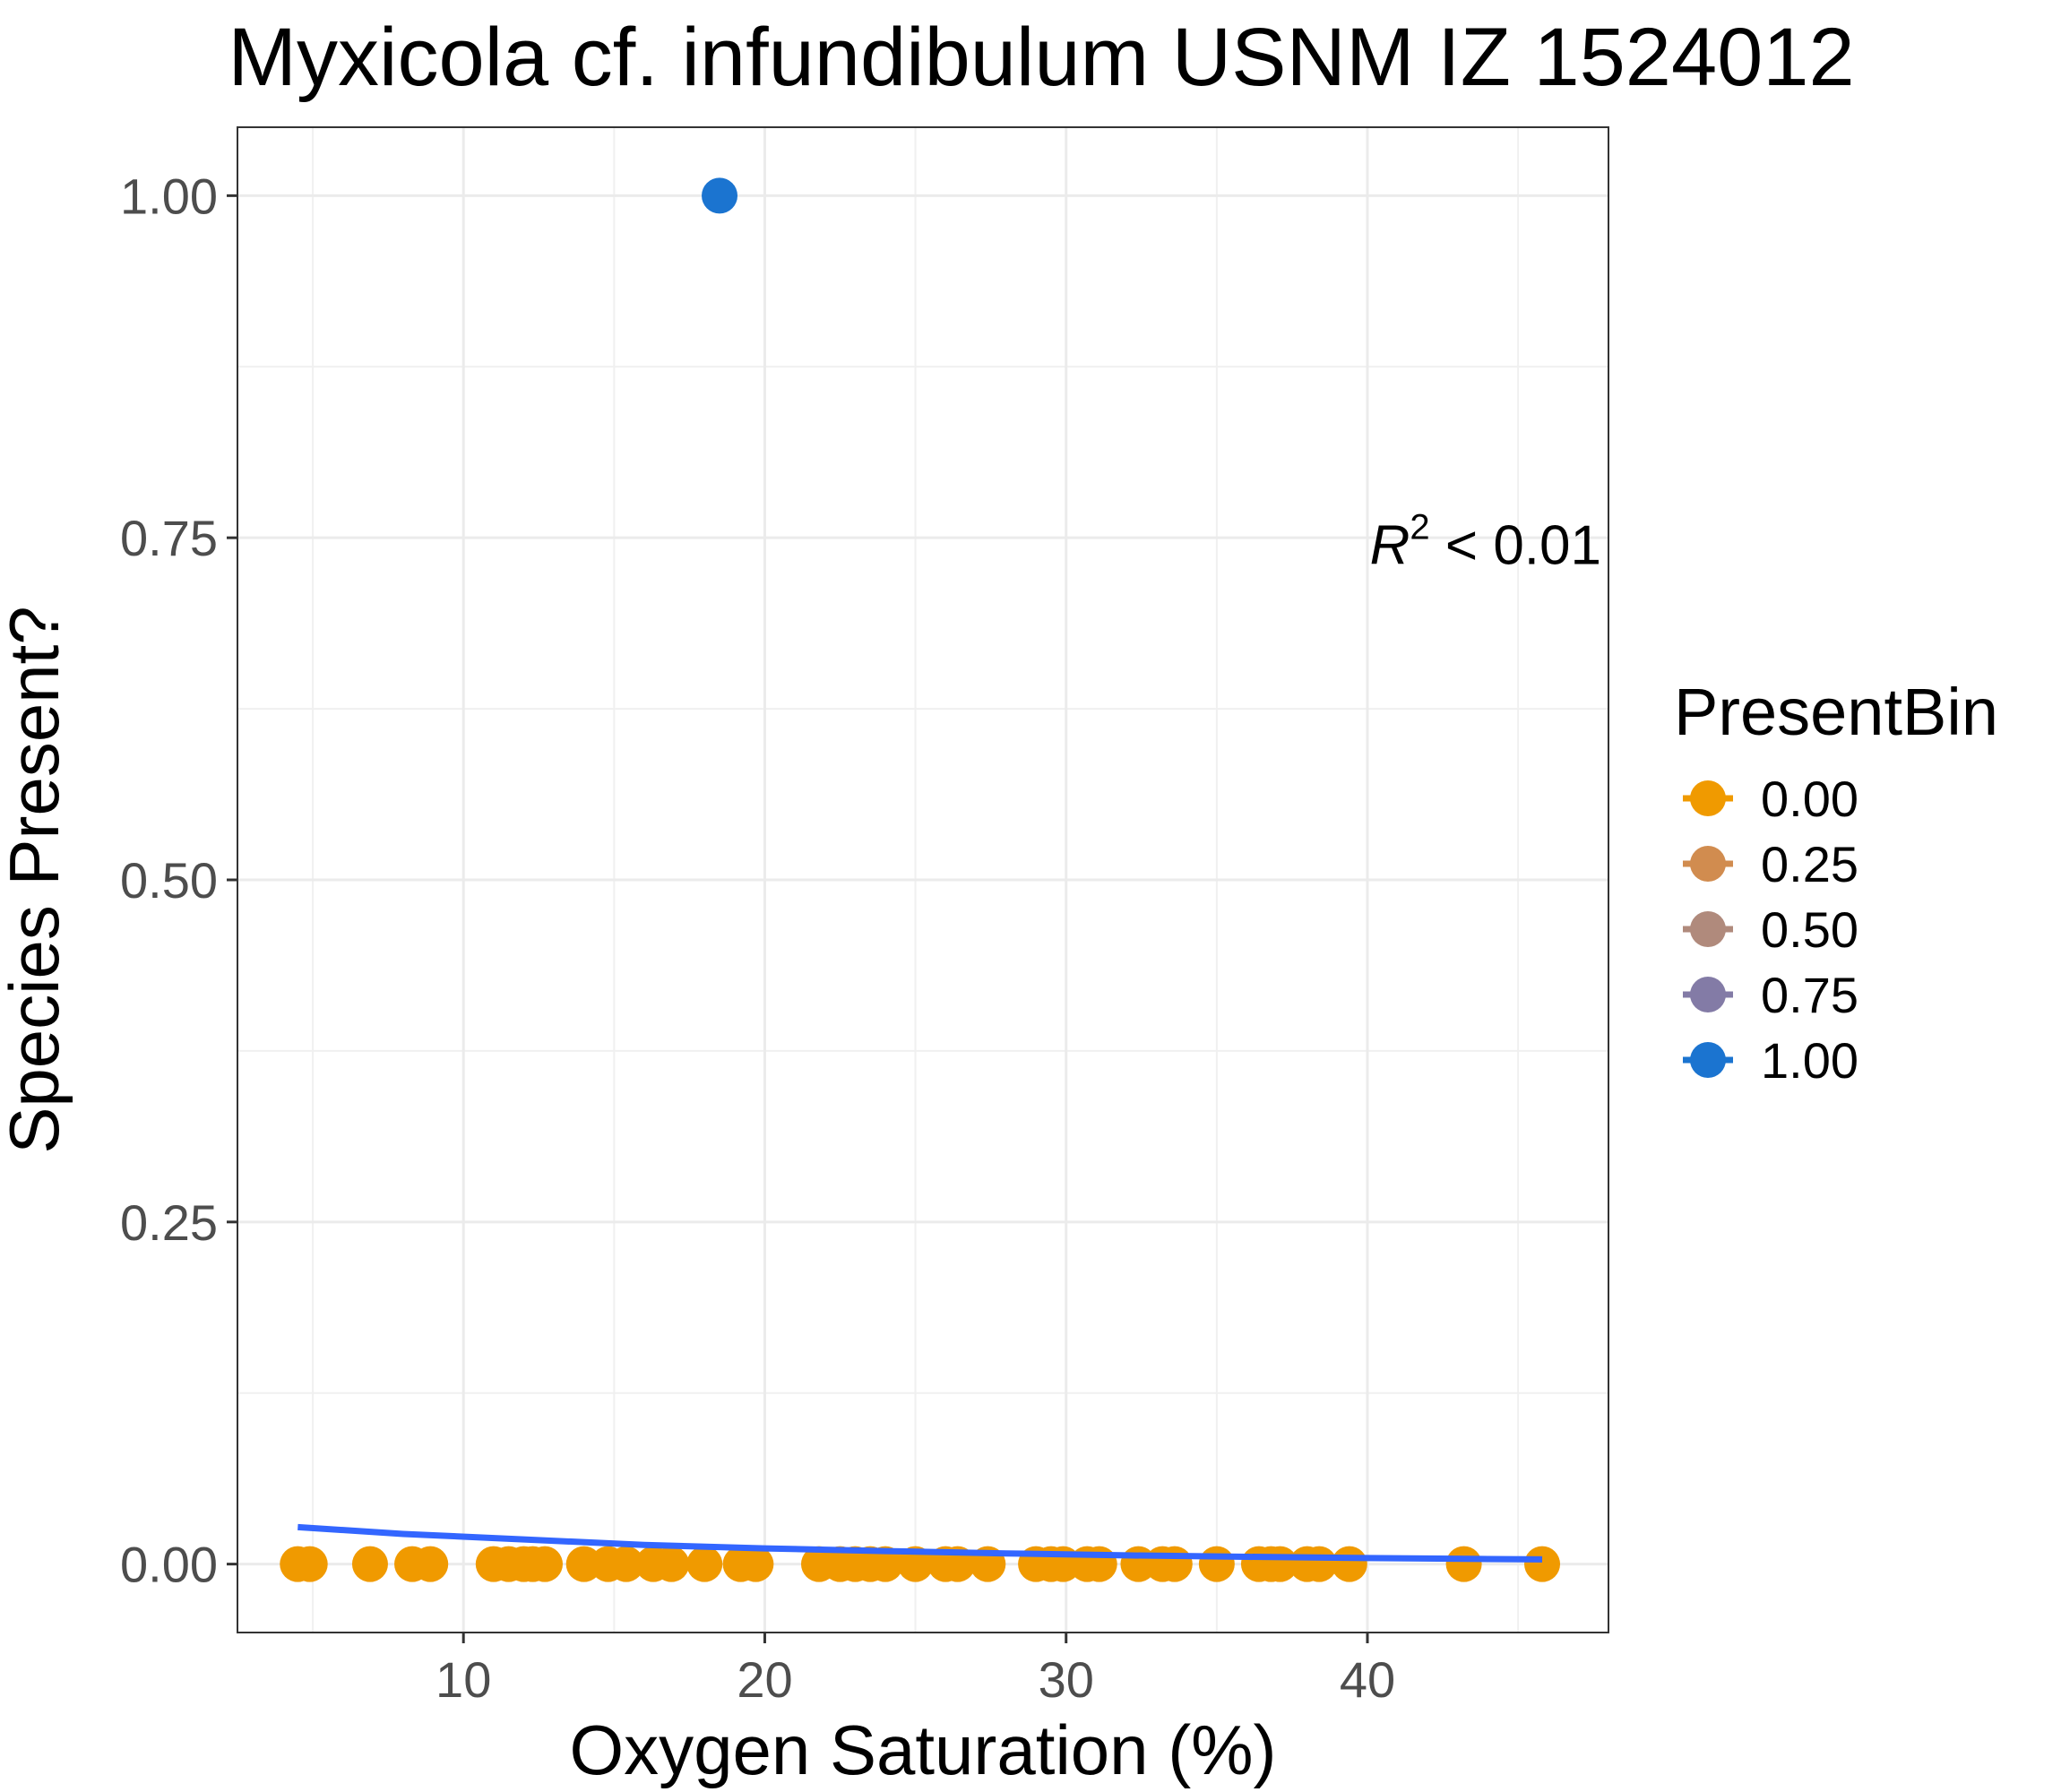 This screenshot has height=1792, width=2061. I want to click on legend-label: 0.00, so click(1809, 799).